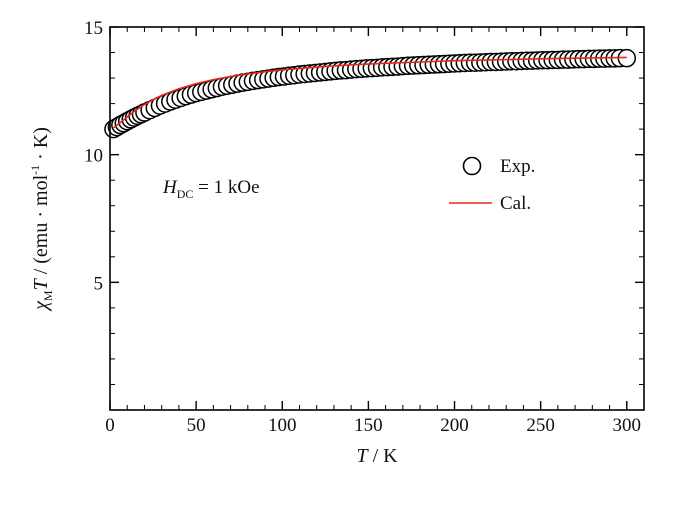 This screenshot has height=506, width=700. Describe the element at coordinates (627, 425) in the screenshot. I see `x-tick-label: 300` at that location.